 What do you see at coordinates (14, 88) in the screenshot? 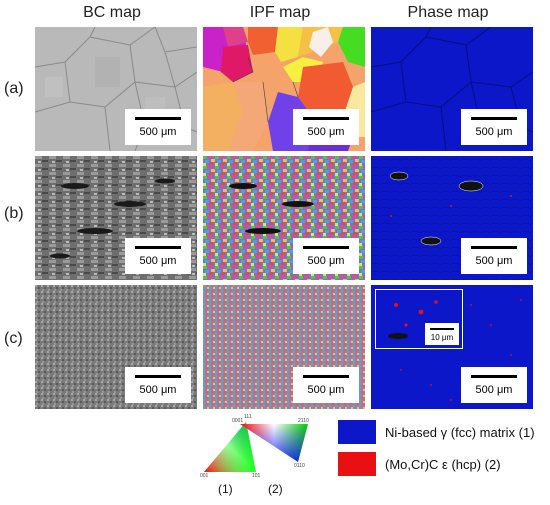
I see `row-label-a: (a)` at bounding box center [14, 88].